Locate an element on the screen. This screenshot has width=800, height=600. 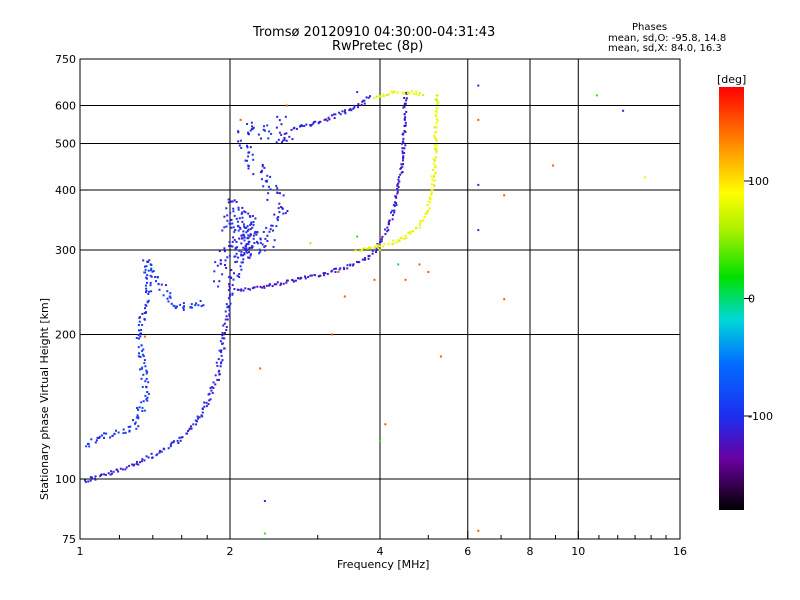
x-axis-label: Frequency [MHz] is located at coordinates (383, 564).